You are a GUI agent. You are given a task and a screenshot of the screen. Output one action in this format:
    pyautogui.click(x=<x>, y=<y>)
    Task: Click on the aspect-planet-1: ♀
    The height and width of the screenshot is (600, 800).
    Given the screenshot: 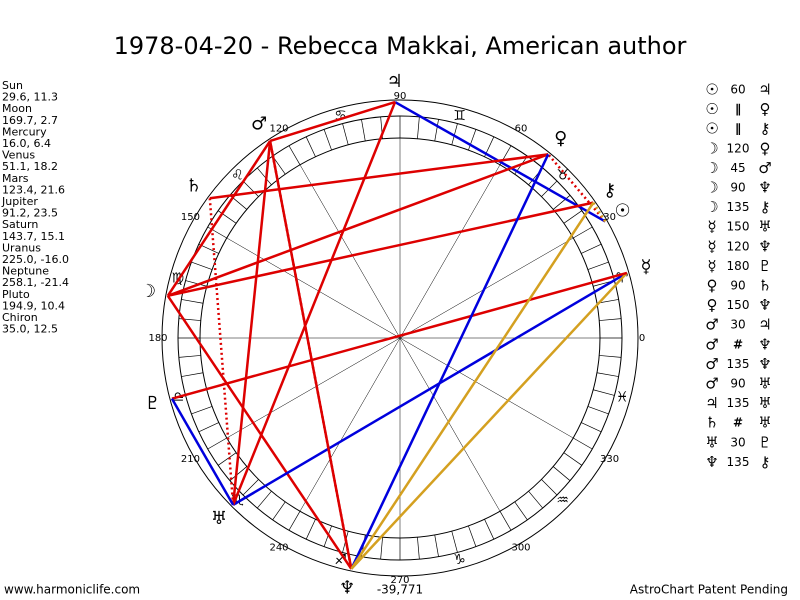 What is the action you would take?
    pyautogui.click(x=712, y=305)
    